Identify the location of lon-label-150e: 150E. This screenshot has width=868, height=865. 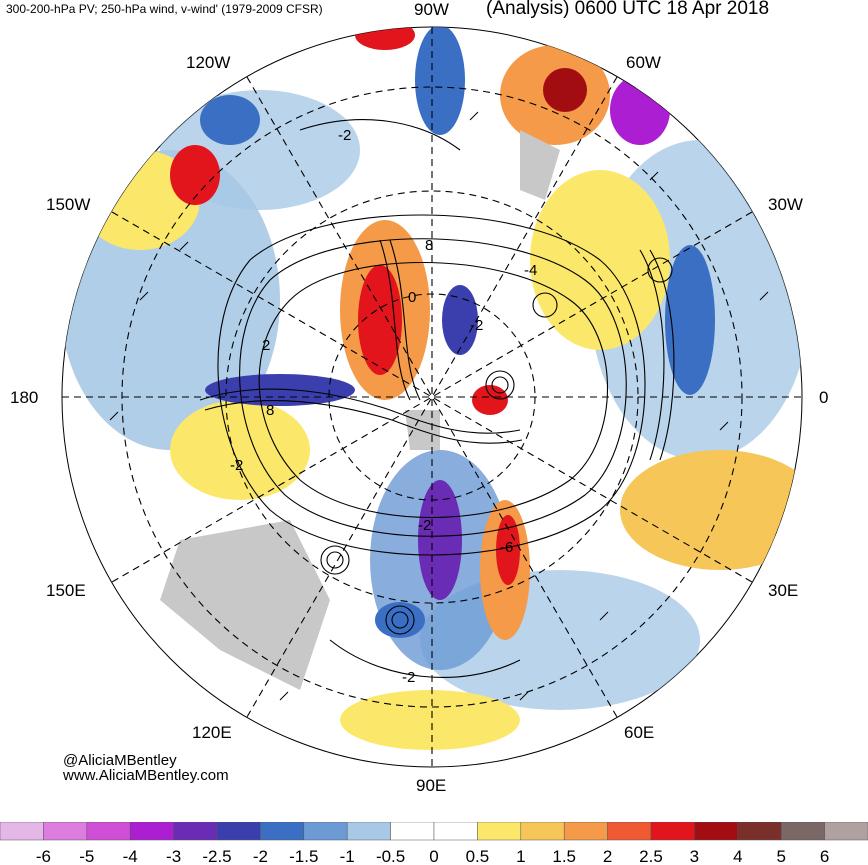
(66, 590).